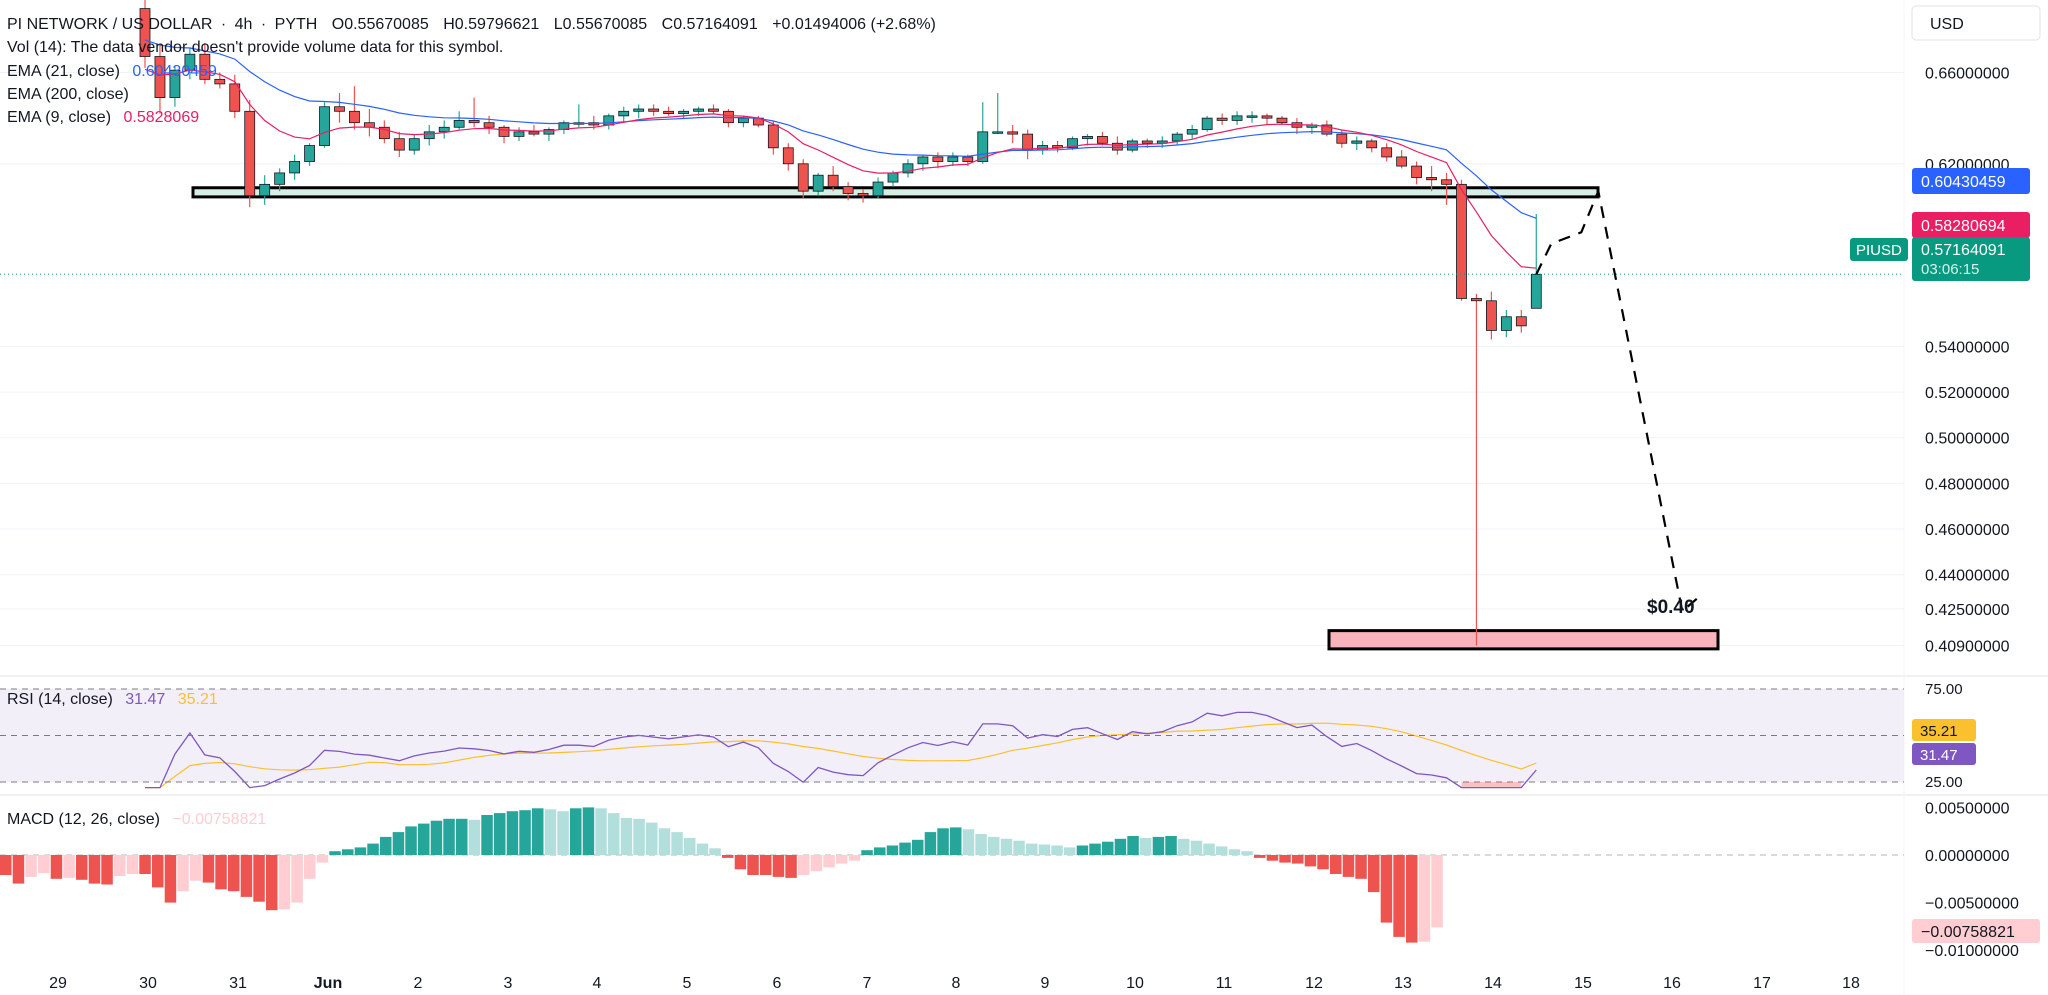 The width and height of the screenshot is (2048, 995). Describe the element at coordinates (109, 24) in the screenshot. I see `legend-symbol: PI NETWORK / US DOLLAR` at that location.